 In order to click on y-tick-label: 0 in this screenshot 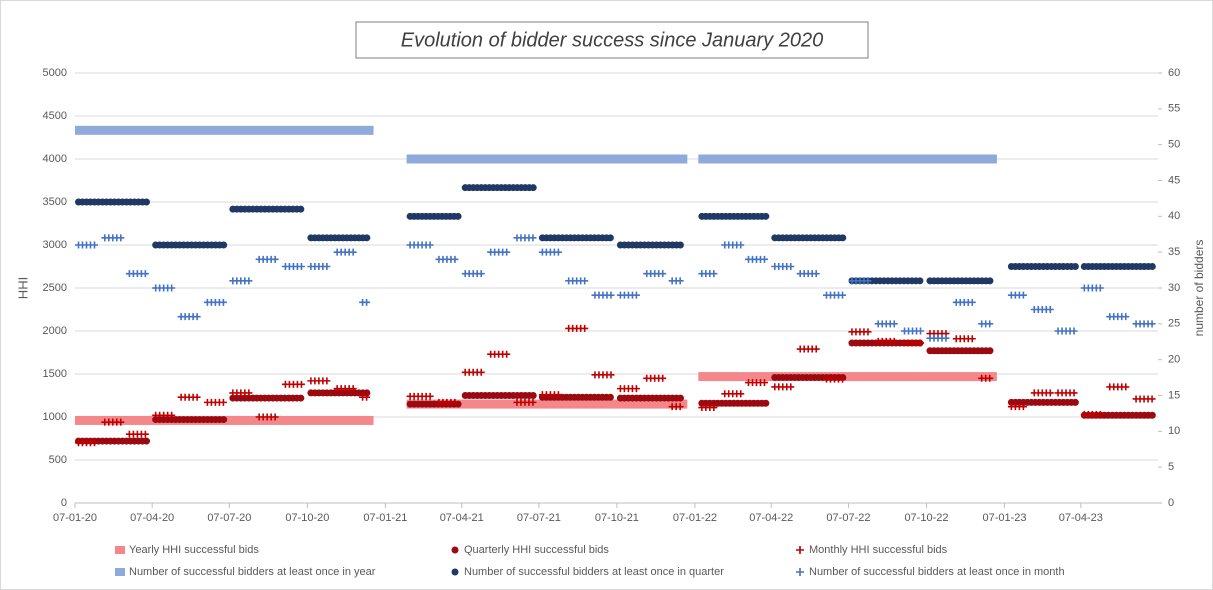, I will do `click(64, 503)`.